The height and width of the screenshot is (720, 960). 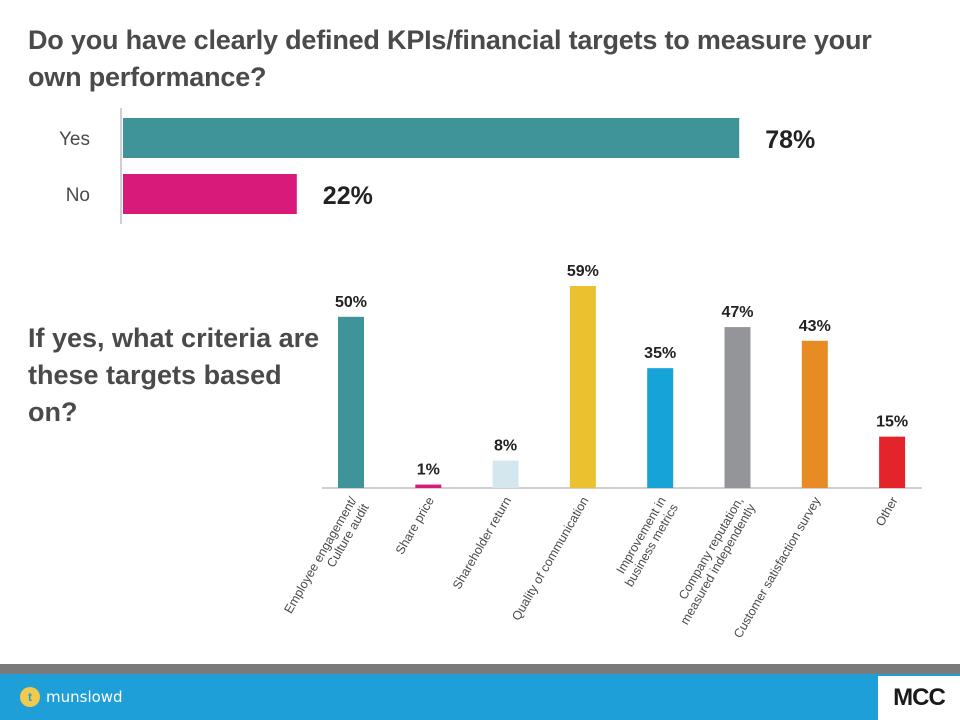 What do you see at coordinates (30, 697) in the screenshot?
I see `twitter-bird-icon: t` at bounding box center [30, 697].